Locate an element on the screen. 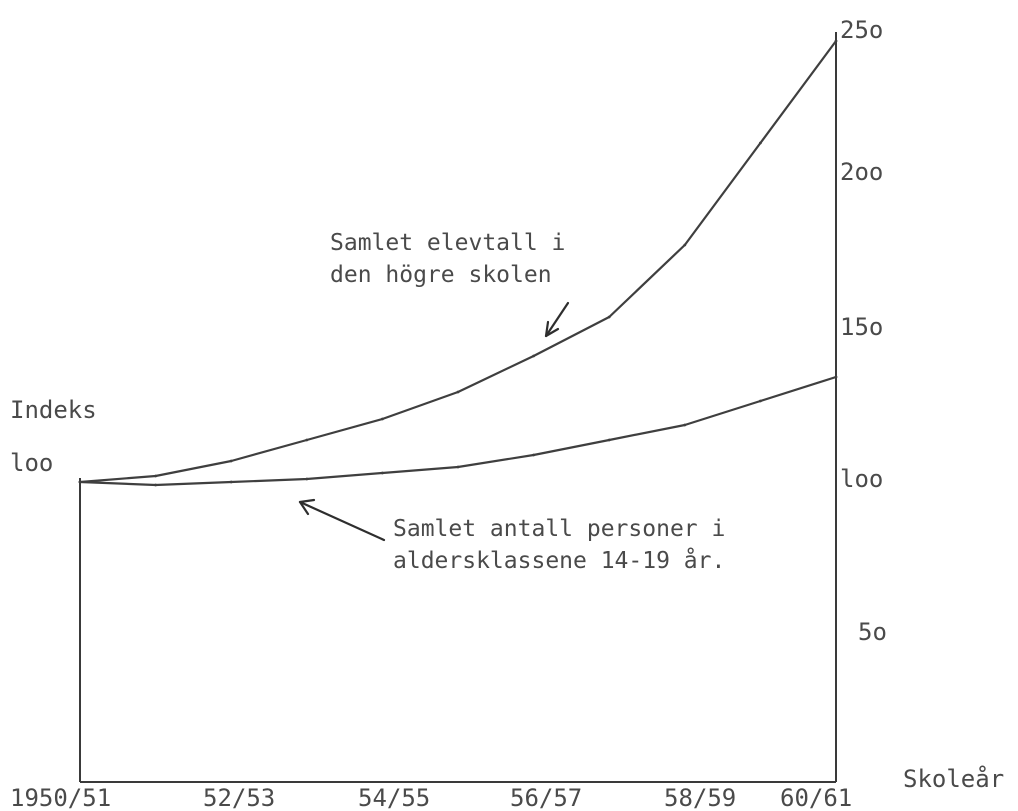  y-tick-labels: 25o 2oo 15o loo 5o is located at coordinates (863, 331).